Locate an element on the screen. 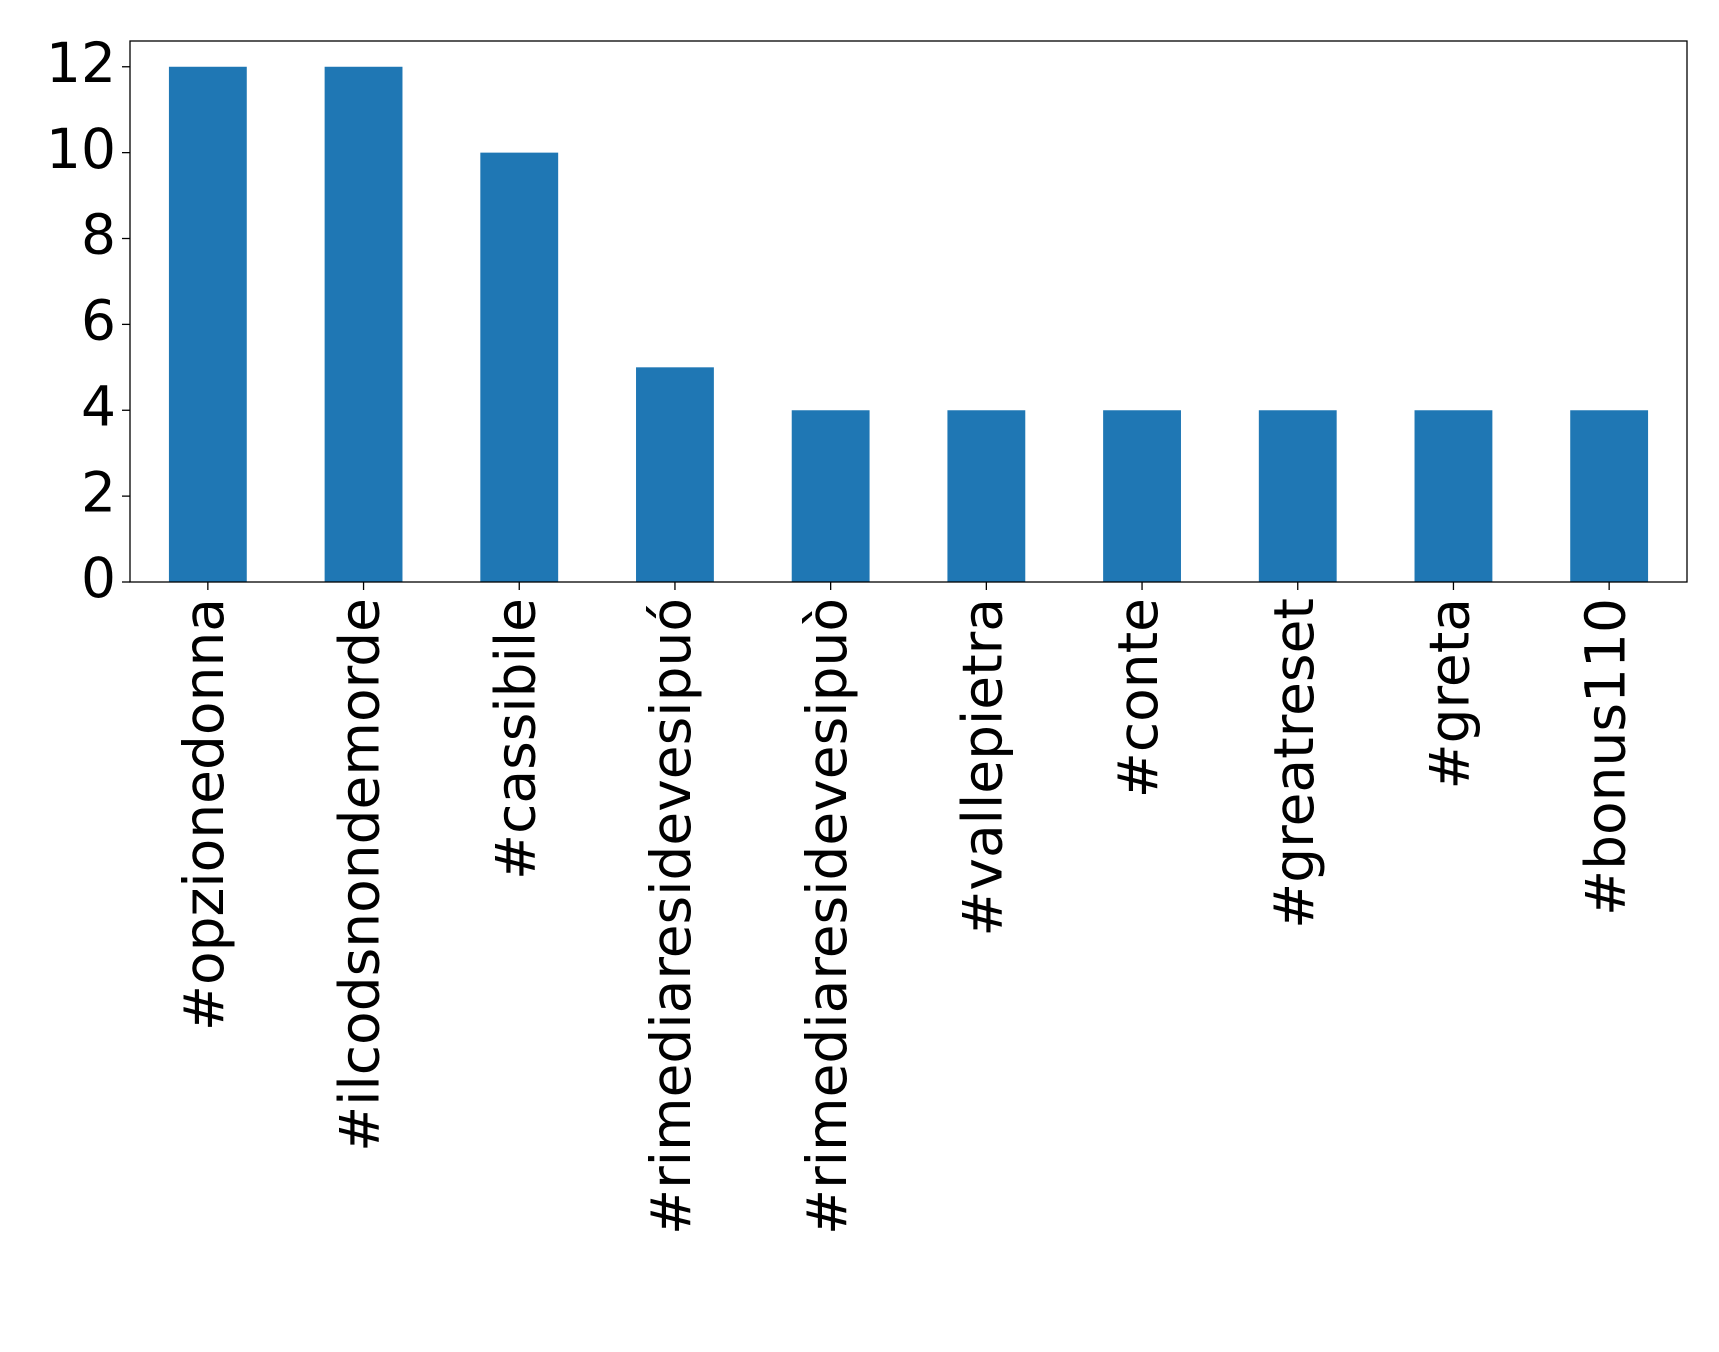 The width and height of the screenshot is (1719, 1352). x-tick-label: #greta is located at coordinates (1450, 694).